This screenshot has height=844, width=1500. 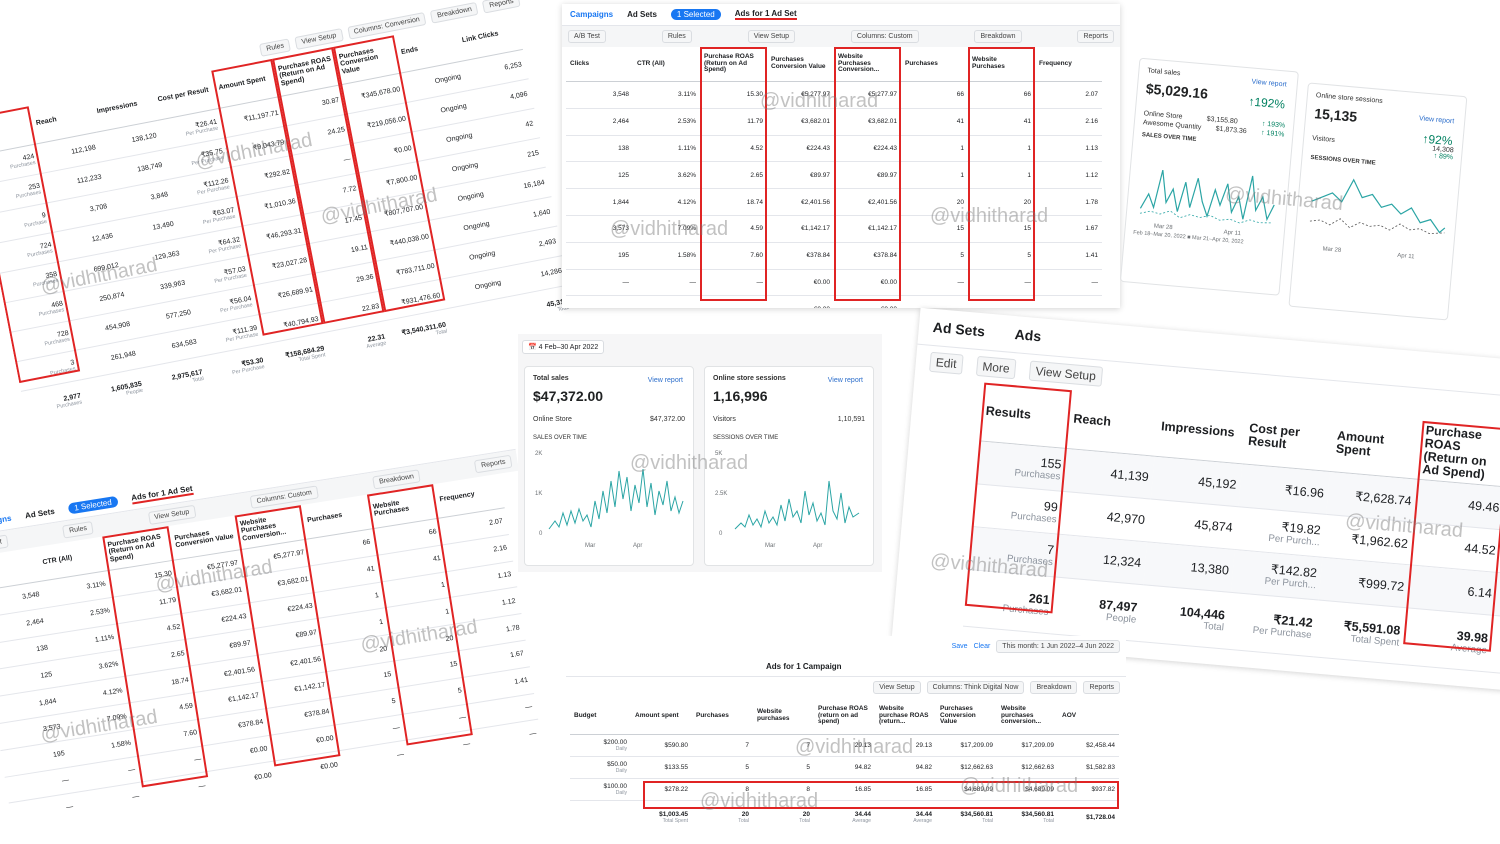 What do you see at coordinates (1364, 583) in the screenshot?
I see `table-cell: ₹999.72` at bounding box center [1364, 583].